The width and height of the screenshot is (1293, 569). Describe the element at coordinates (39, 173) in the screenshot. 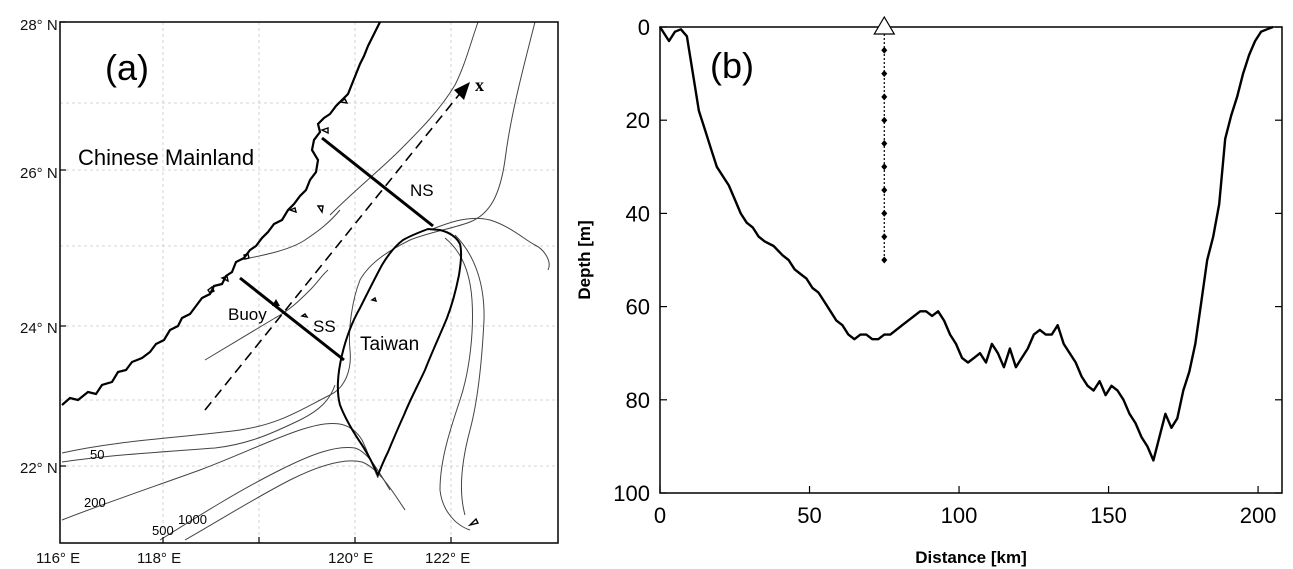

I see `lat-label-26: 26° N` at that location.